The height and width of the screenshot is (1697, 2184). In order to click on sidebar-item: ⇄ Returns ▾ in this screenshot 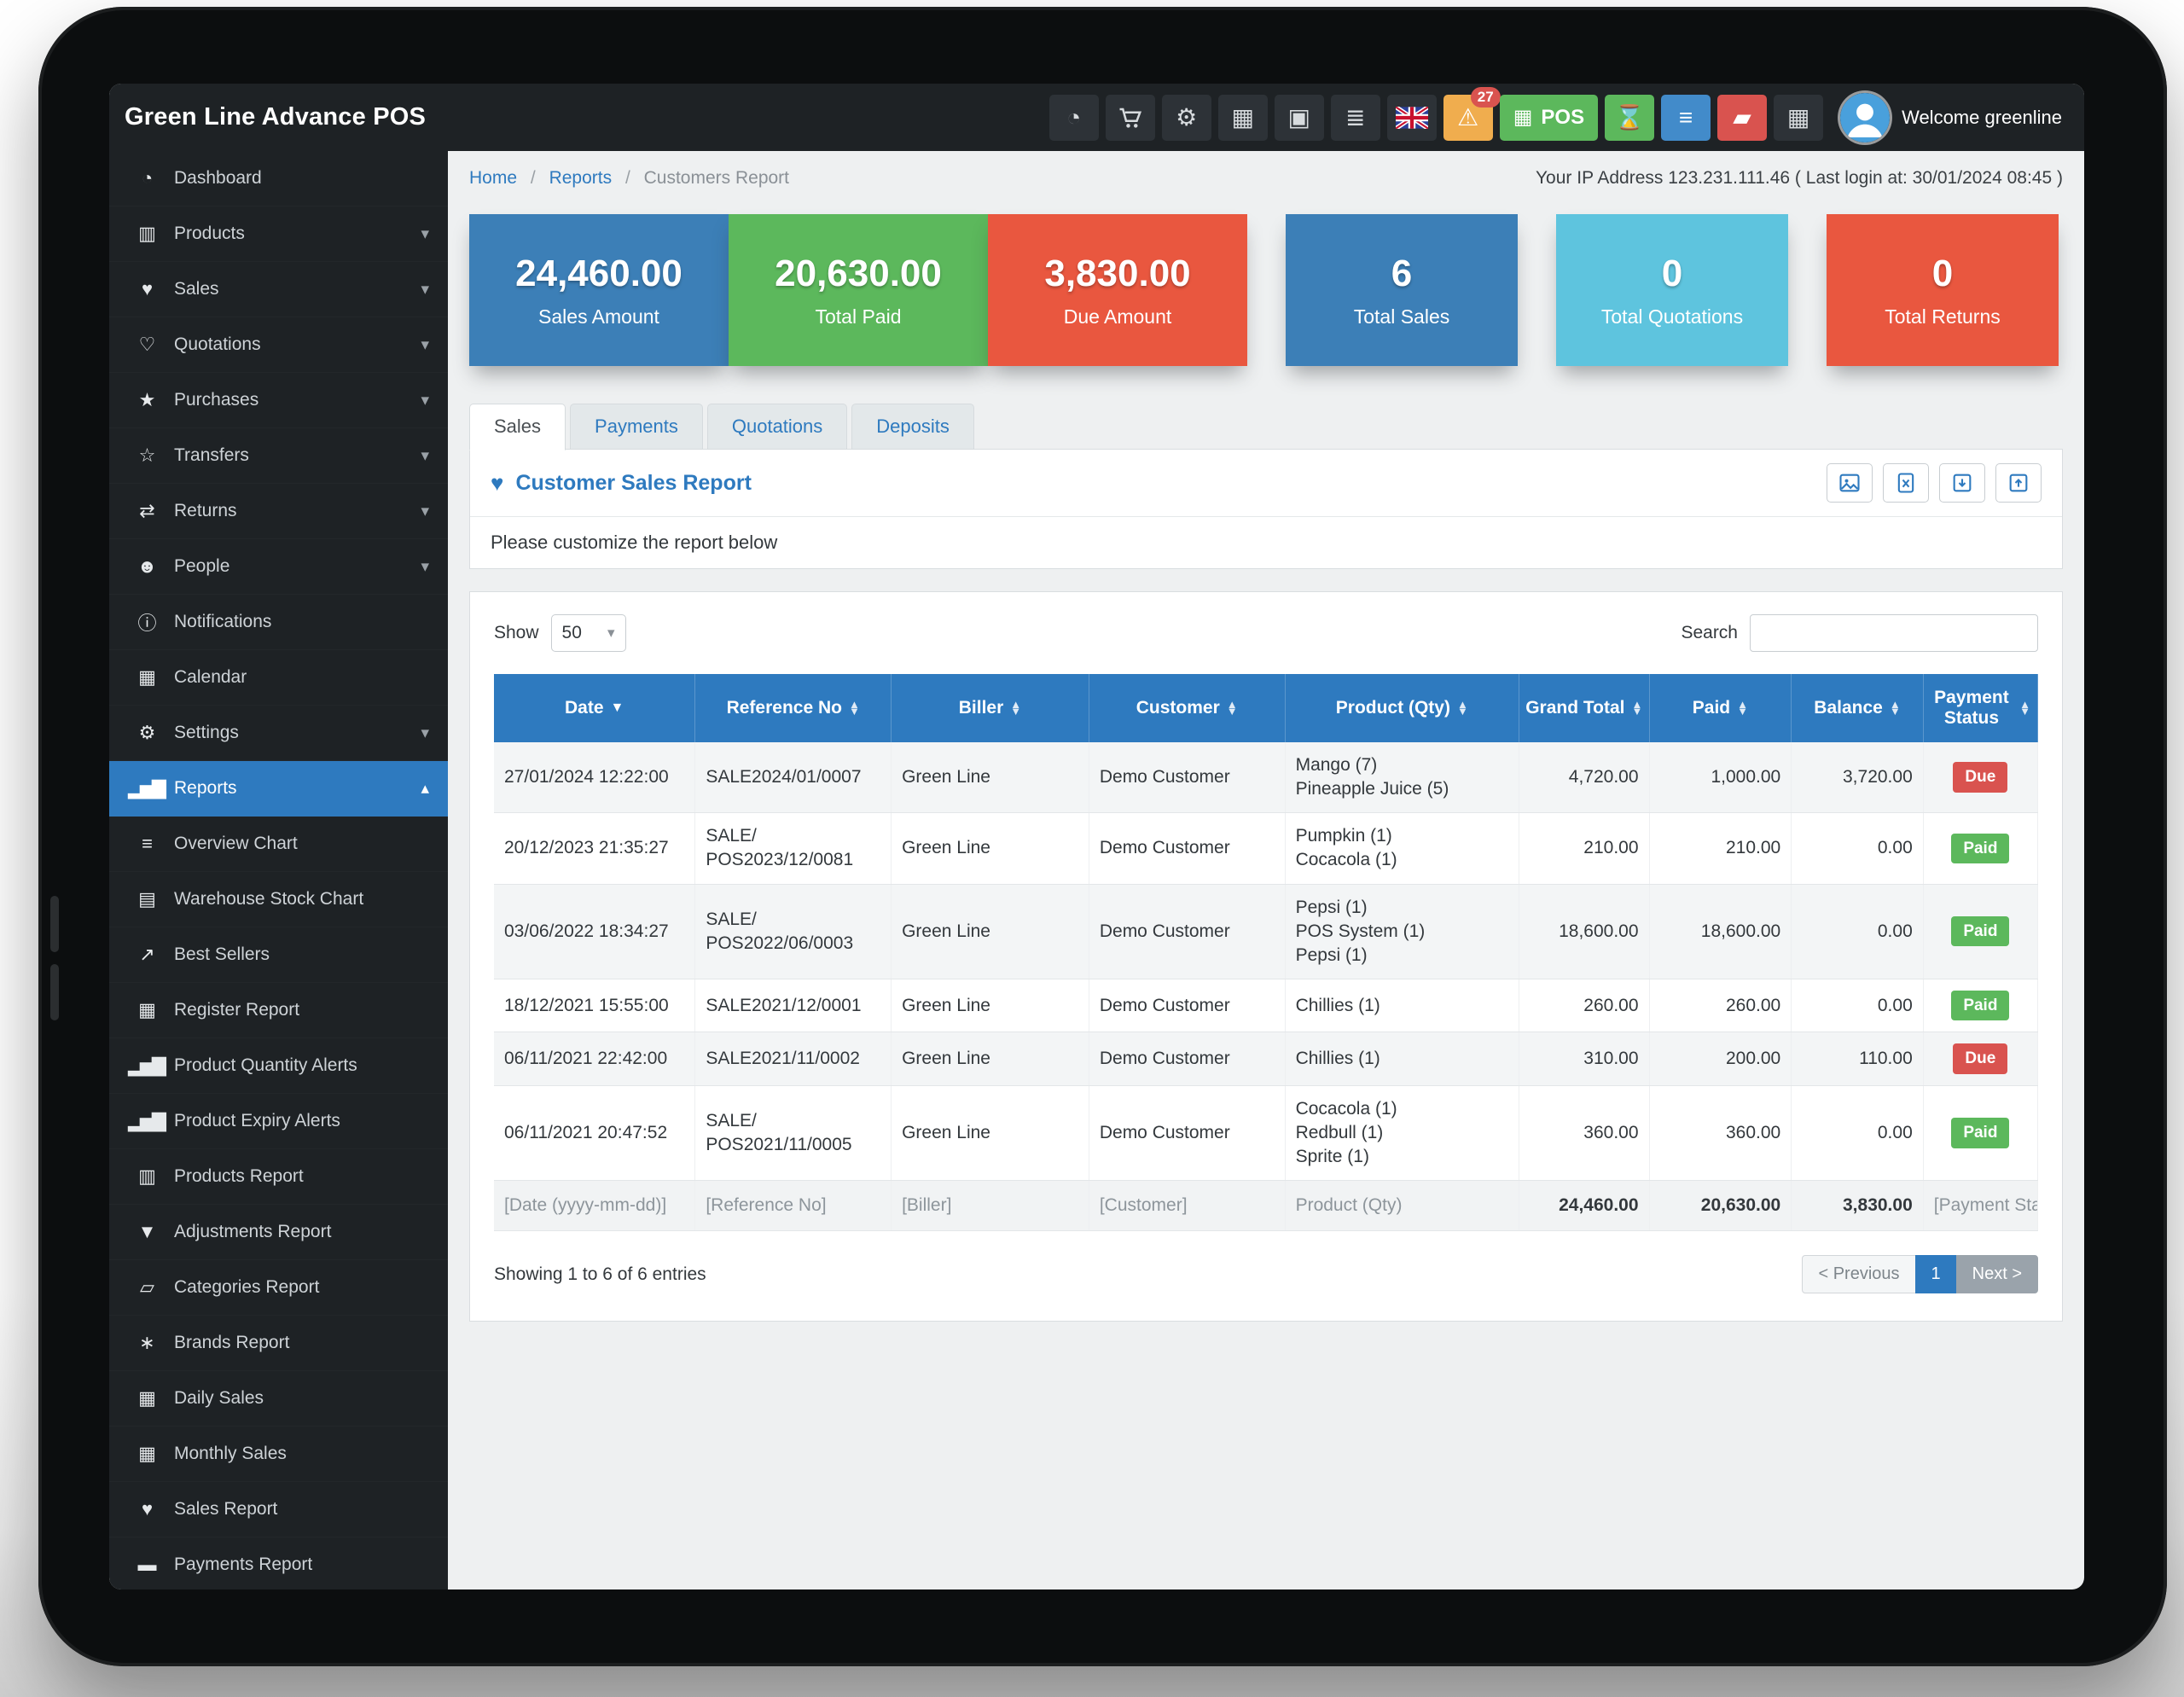, I will do `click(279, 511)`.